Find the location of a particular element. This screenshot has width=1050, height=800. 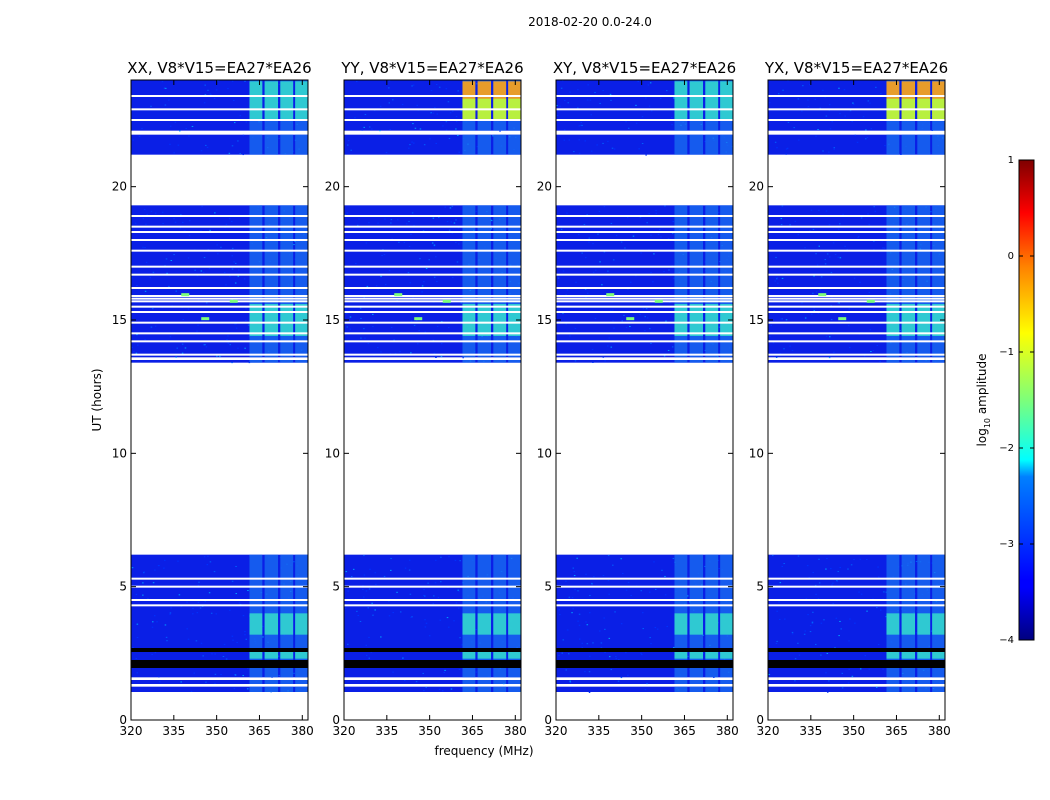

x-tick-label: 365 is located at coordinates (472, 731).